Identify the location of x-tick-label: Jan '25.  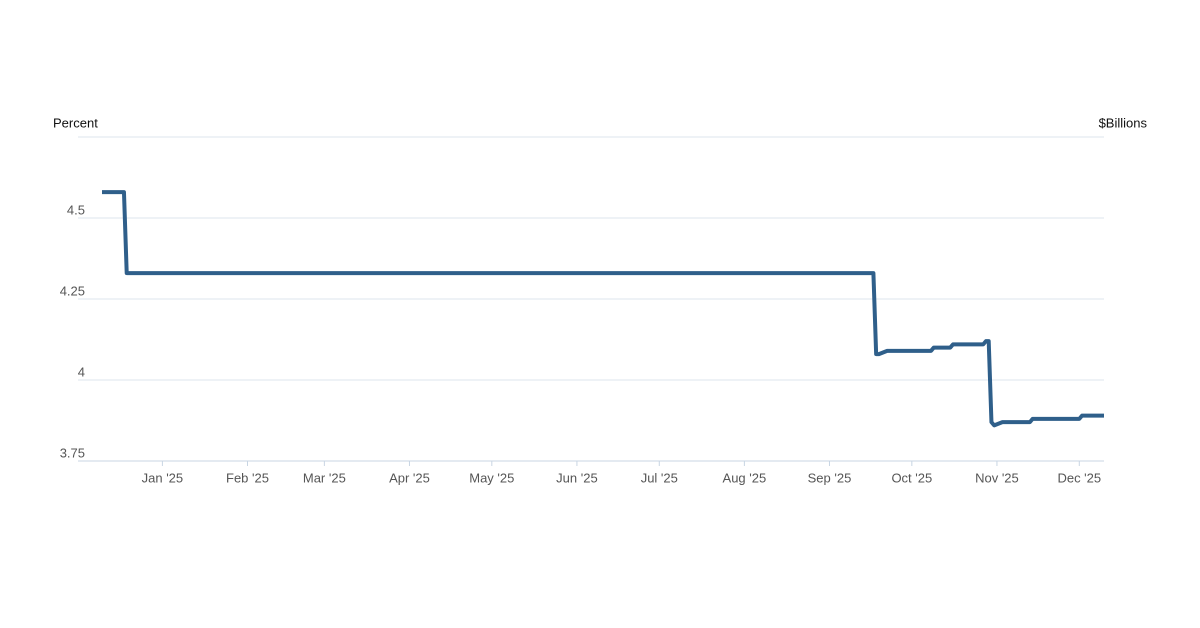
(163, 477).